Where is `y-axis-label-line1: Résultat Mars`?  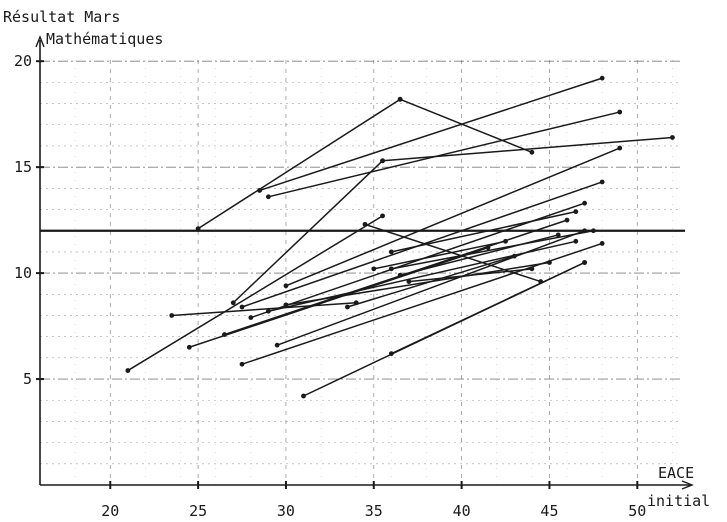
y-axis-label-line1: Résultat Mars is located at coordinates (61, 17).